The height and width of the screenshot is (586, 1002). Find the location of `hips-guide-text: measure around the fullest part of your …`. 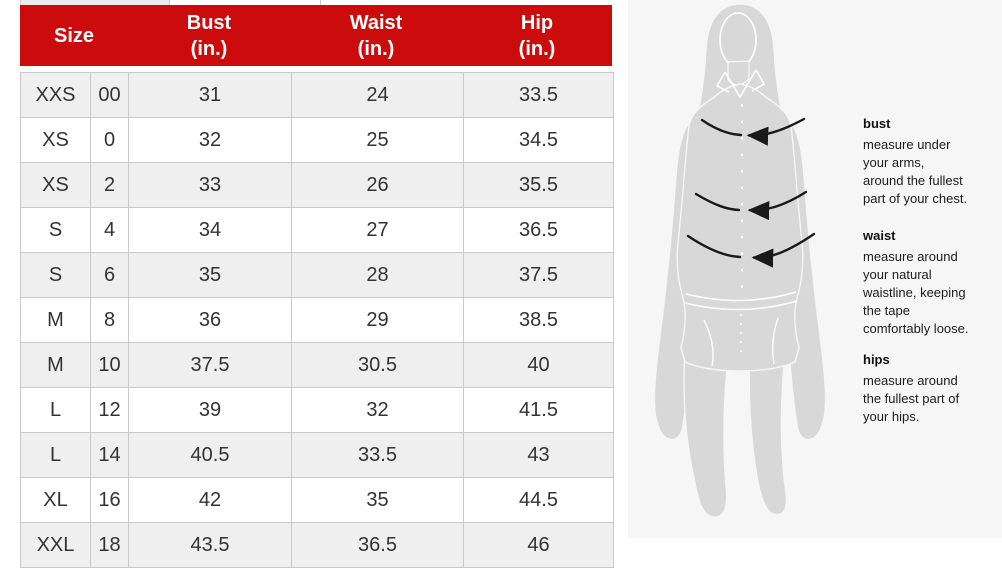

hips-guide-text: measure around the fullest part of your … is located at coordinates (911, 398).